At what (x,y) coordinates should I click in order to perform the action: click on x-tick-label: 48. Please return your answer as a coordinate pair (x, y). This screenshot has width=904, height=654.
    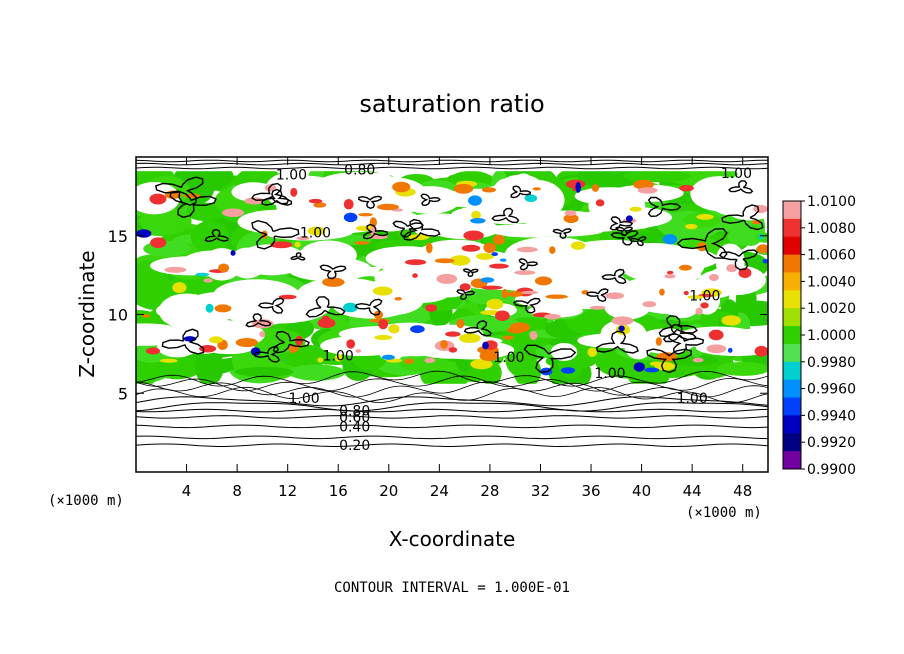
    Looking at the image, I should click on (742, 491).